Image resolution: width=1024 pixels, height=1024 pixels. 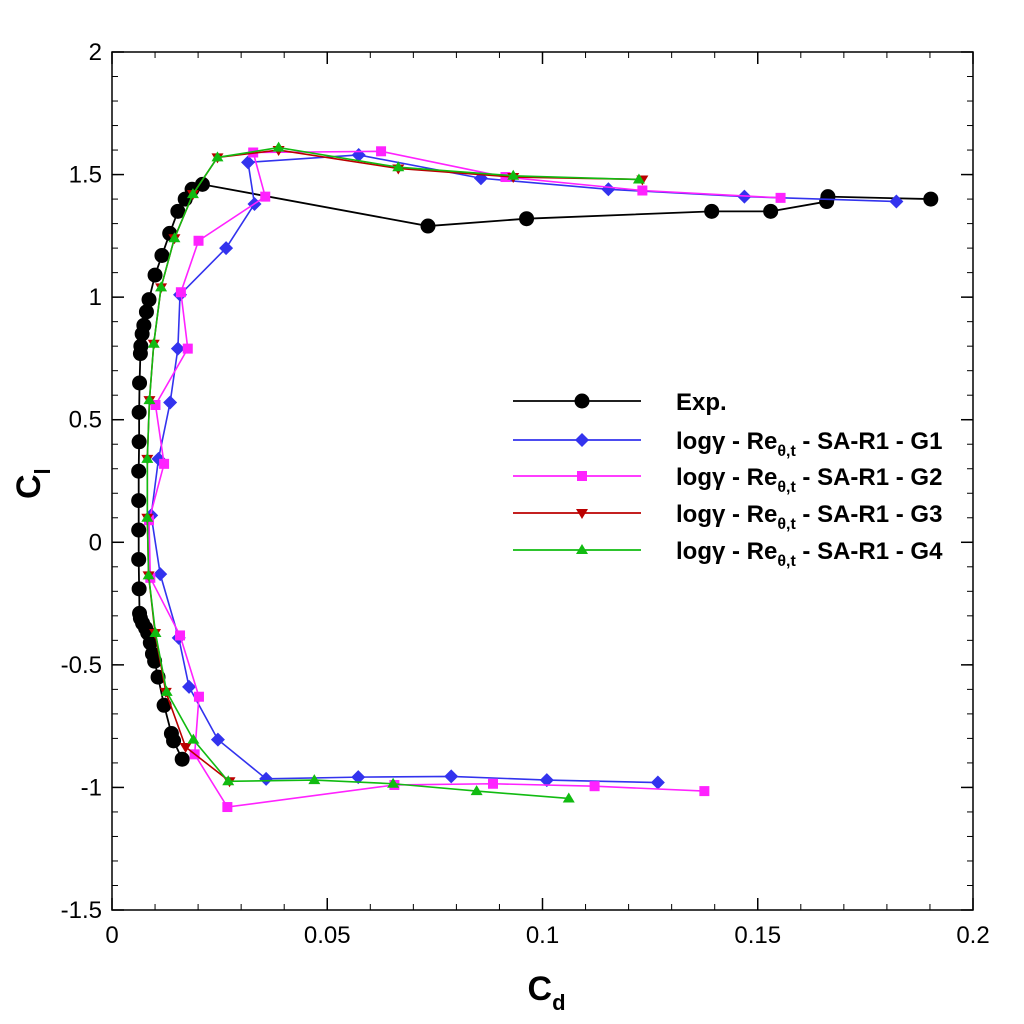 What do you see at coordinates (809, 444) in the screenshot?
I see `legend-label: logγ - Reθ,t - SA-R1 - G1` at bounding box center [809, 444].